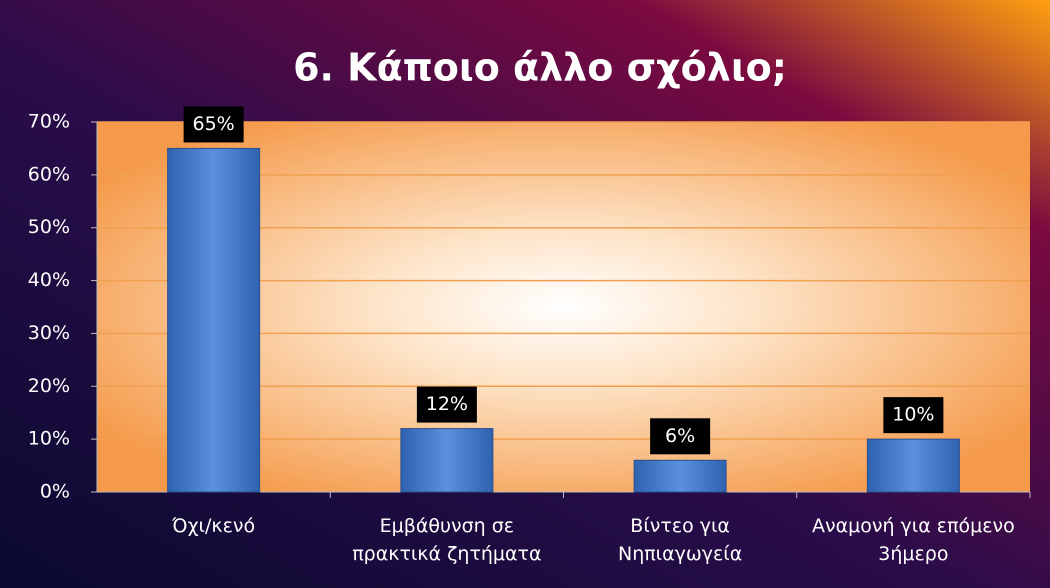  What do you see at coordinates (49, 386) in the screenshot?
I see `y-tick-label: 20%` at bounding box center [49, 386].